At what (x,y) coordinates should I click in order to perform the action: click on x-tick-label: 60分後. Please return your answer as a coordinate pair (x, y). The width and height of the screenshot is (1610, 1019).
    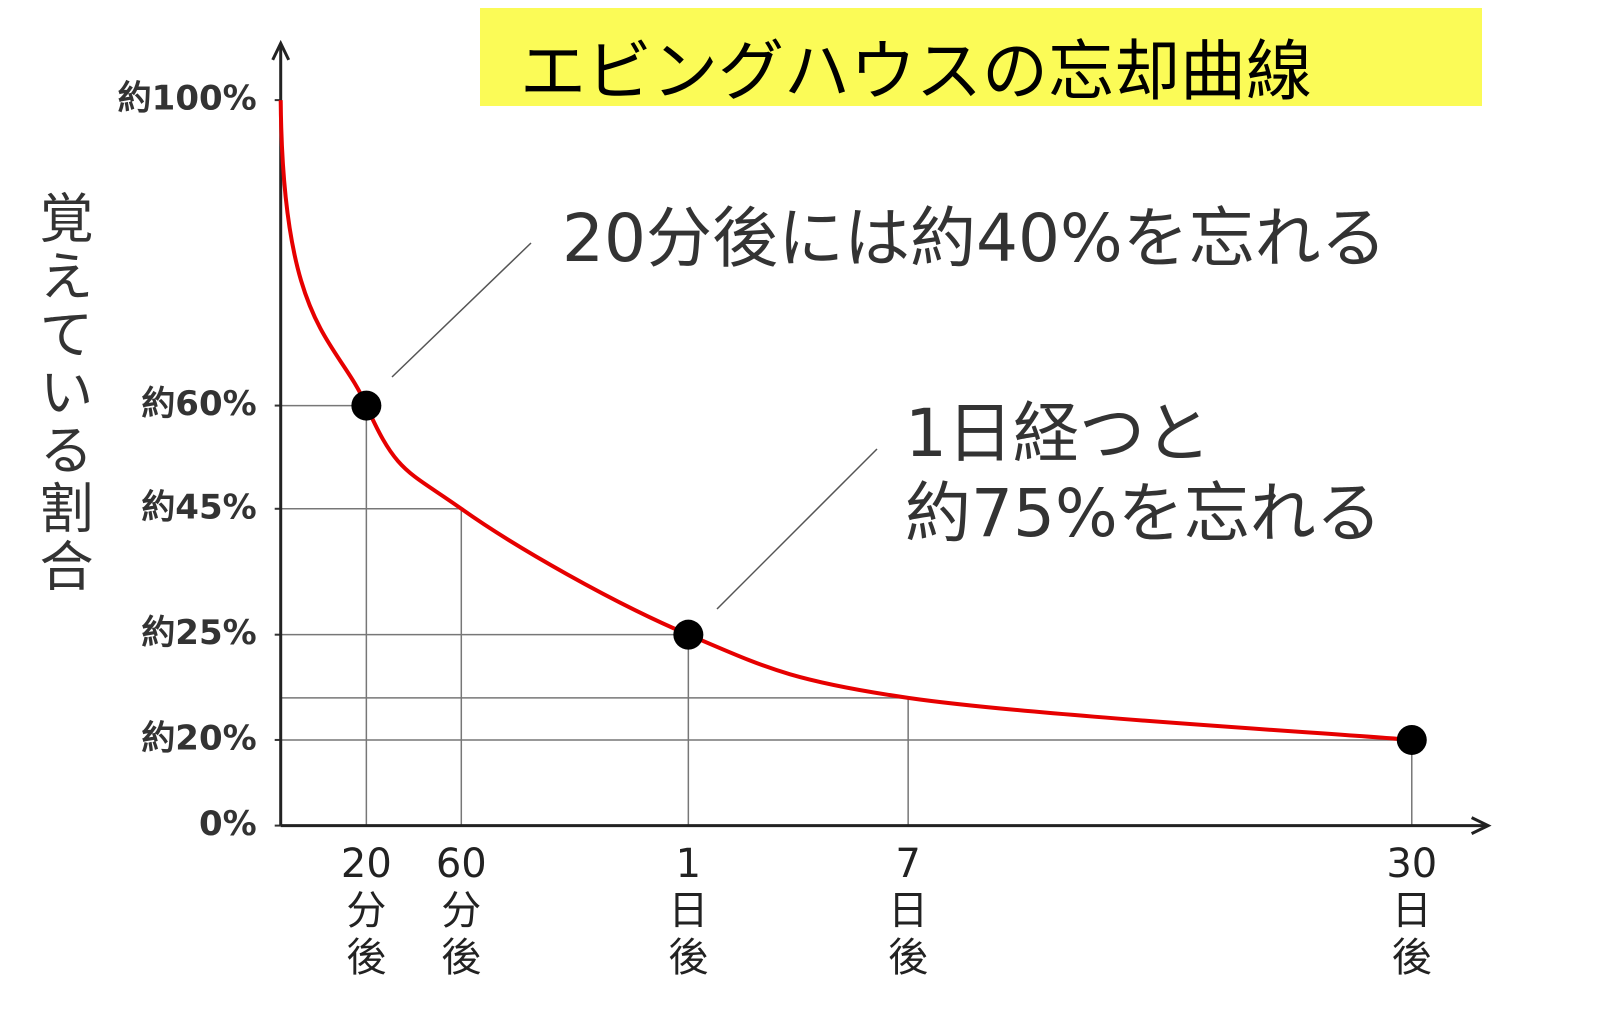
    Looking at the image, I should click on (461, 911).